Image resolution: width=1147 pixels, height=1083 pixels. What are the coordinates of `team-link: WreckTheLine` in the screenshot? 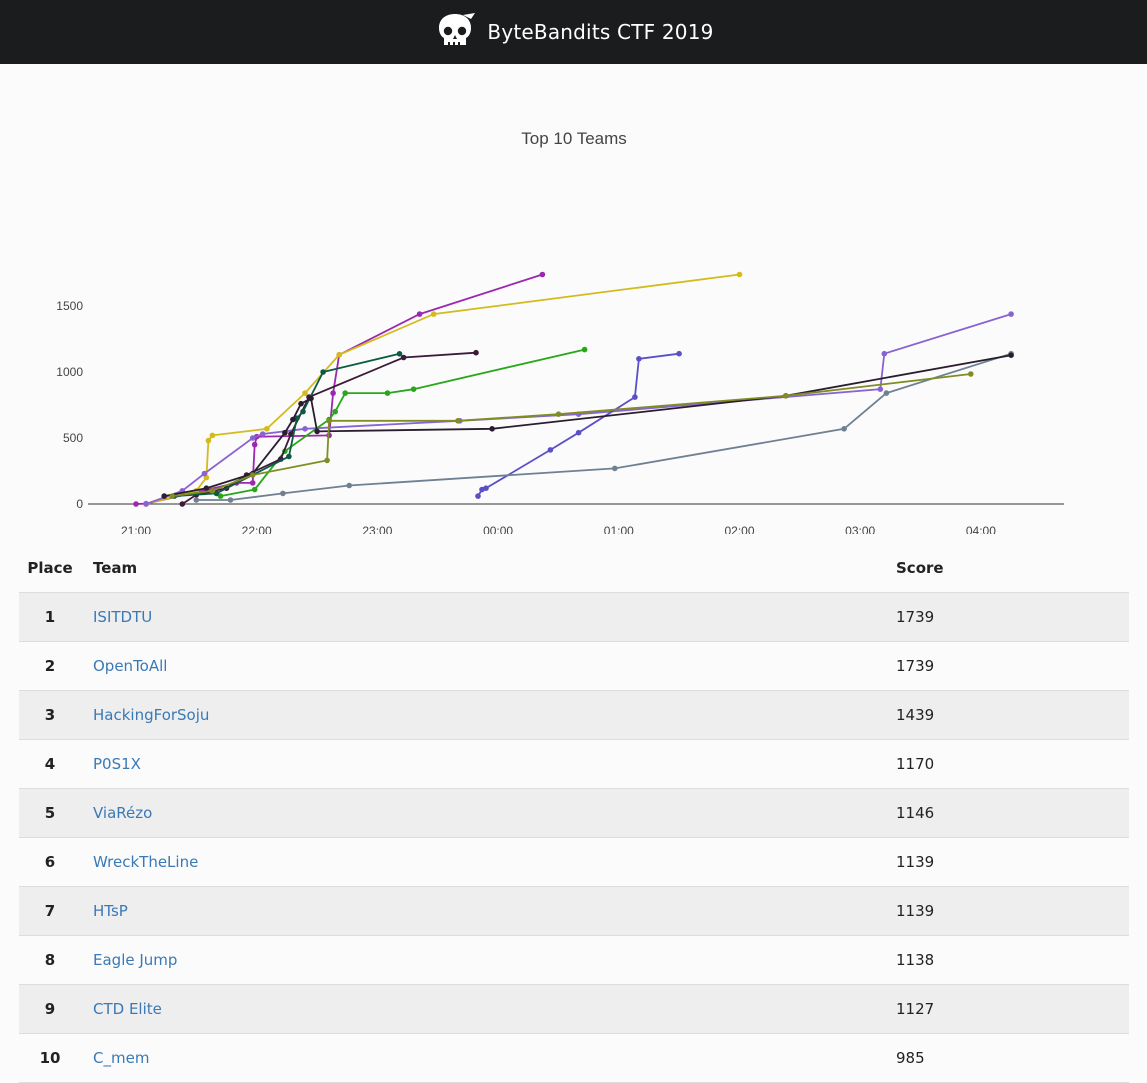 It's located at (146, 861).